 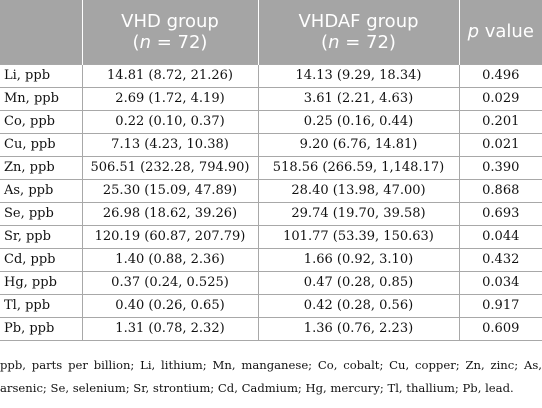 I want to click on vhd-value: 25.30 (15.09, 47.89), so click(x=170, y=190).